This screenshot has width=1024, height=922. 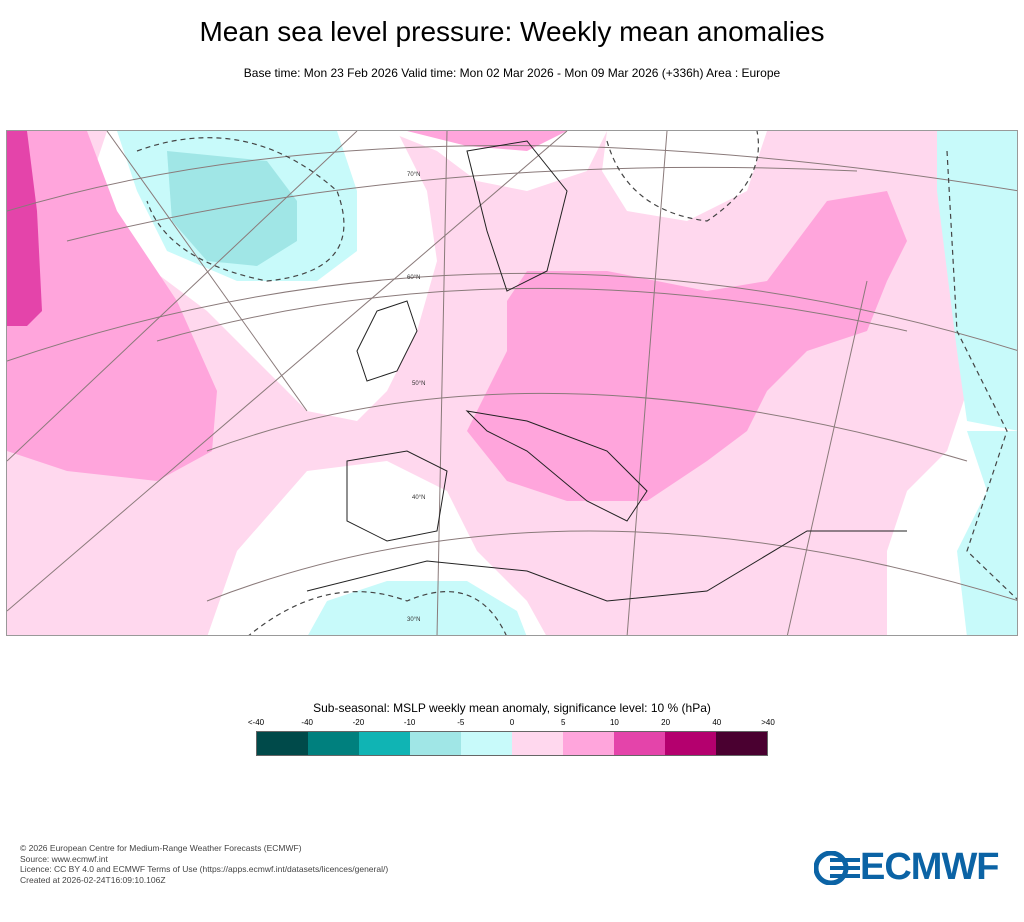 What do you see at coordinates (837, 867) in the screenshot?
I see `ecmwf-logo-icon` at bounding box center [837, 867].